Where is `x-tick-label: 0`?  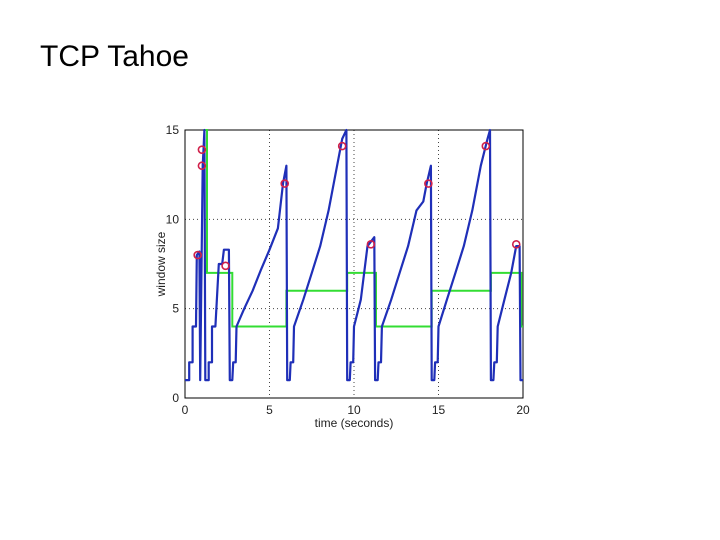 x-tick-label: 0 is located at coordinates (185, 410).